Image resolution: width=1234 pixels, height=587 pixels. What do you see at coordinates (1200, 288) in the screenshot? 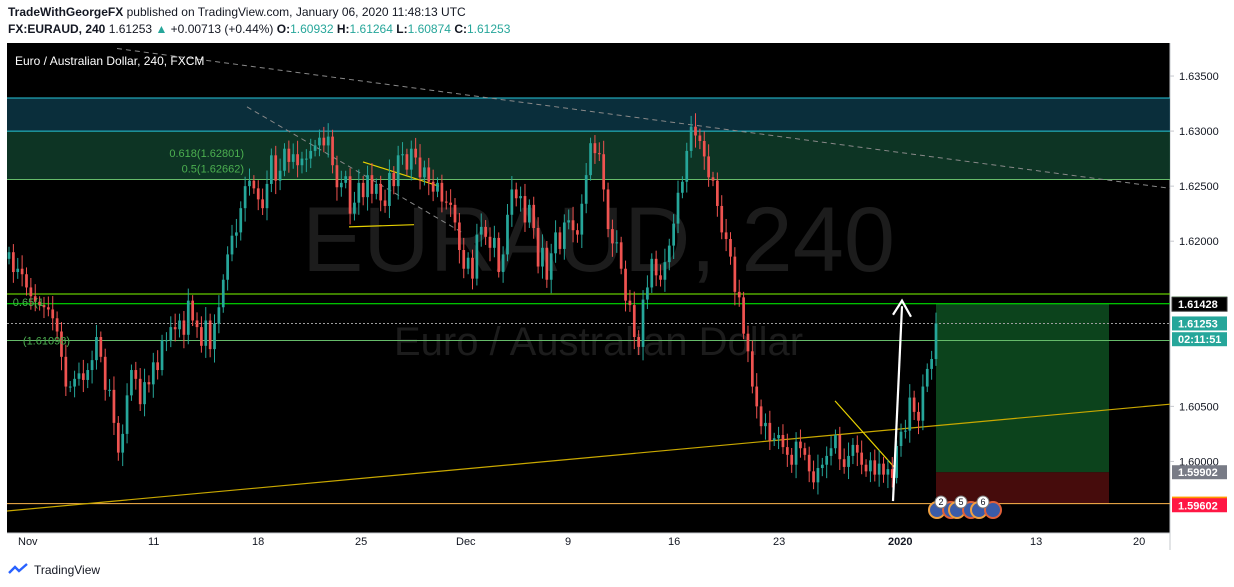
I see `price-axis-background` at bounding box center [1200, 288].